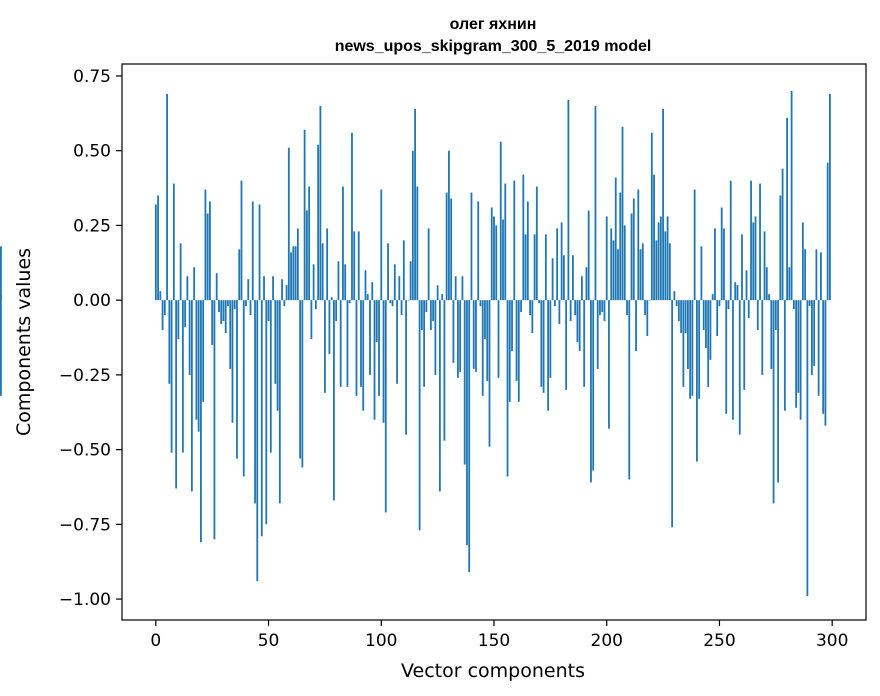 This screenshot has height=696, width=880. What do you see at coordinates (719, 641) in the screenshot?
I see `x-tick-label: 250` at bounding box center [719, 641].